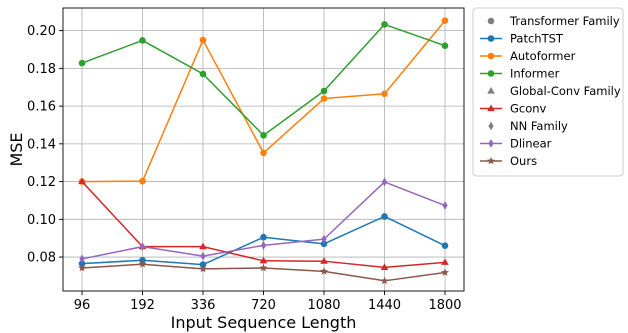  What do you see at coordinates (565, 91) in the screenshot?
I see `legend-label: Global-Conv Family` at bounding box center [565, 91].